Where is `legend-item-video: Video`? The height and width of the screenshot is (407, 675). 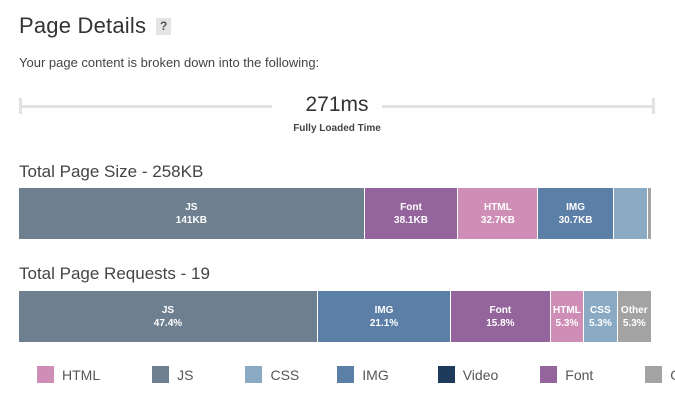 legend-item-video: Video is located at coordinates (468, 374).